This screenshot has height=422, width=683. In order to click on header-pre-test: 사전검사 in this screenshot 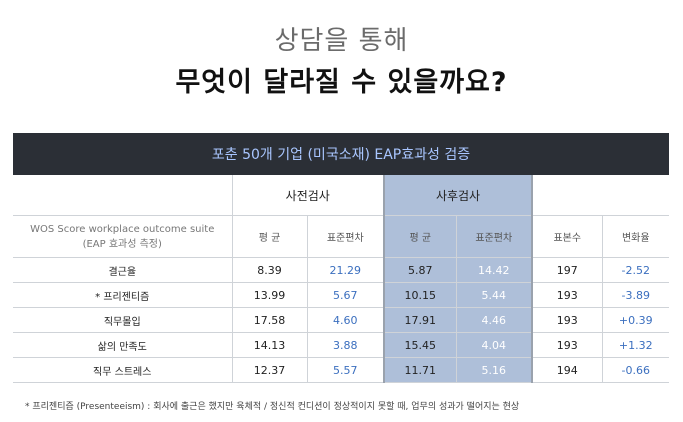, I will do `click(309, 195)`.